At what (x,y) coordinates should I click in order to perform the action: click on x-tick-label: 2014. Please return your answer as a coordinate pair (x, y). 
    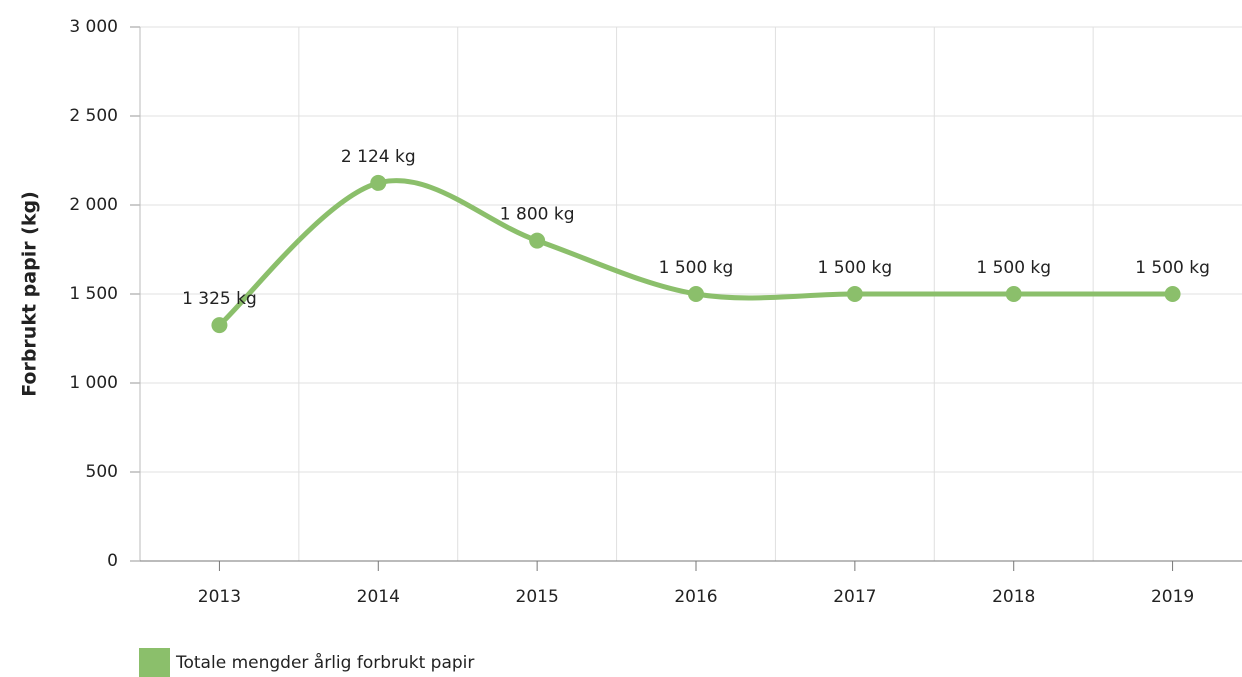
    Looking at the image, I should click on (378, 597).